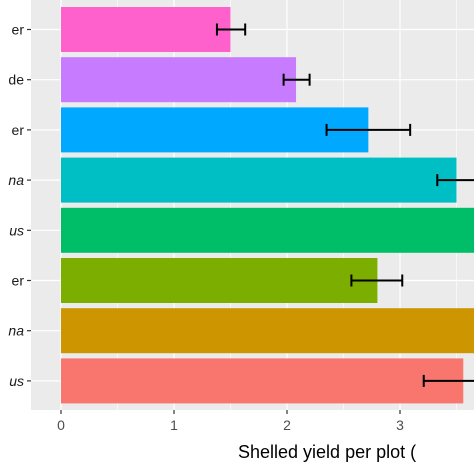 The width and height of the screenshot is (474, 474). What do you see at coordinates (327, 452) in the screenshot?
I see `x-axis-title: Shelled yield per plot (` at bounding box center [327, 452].